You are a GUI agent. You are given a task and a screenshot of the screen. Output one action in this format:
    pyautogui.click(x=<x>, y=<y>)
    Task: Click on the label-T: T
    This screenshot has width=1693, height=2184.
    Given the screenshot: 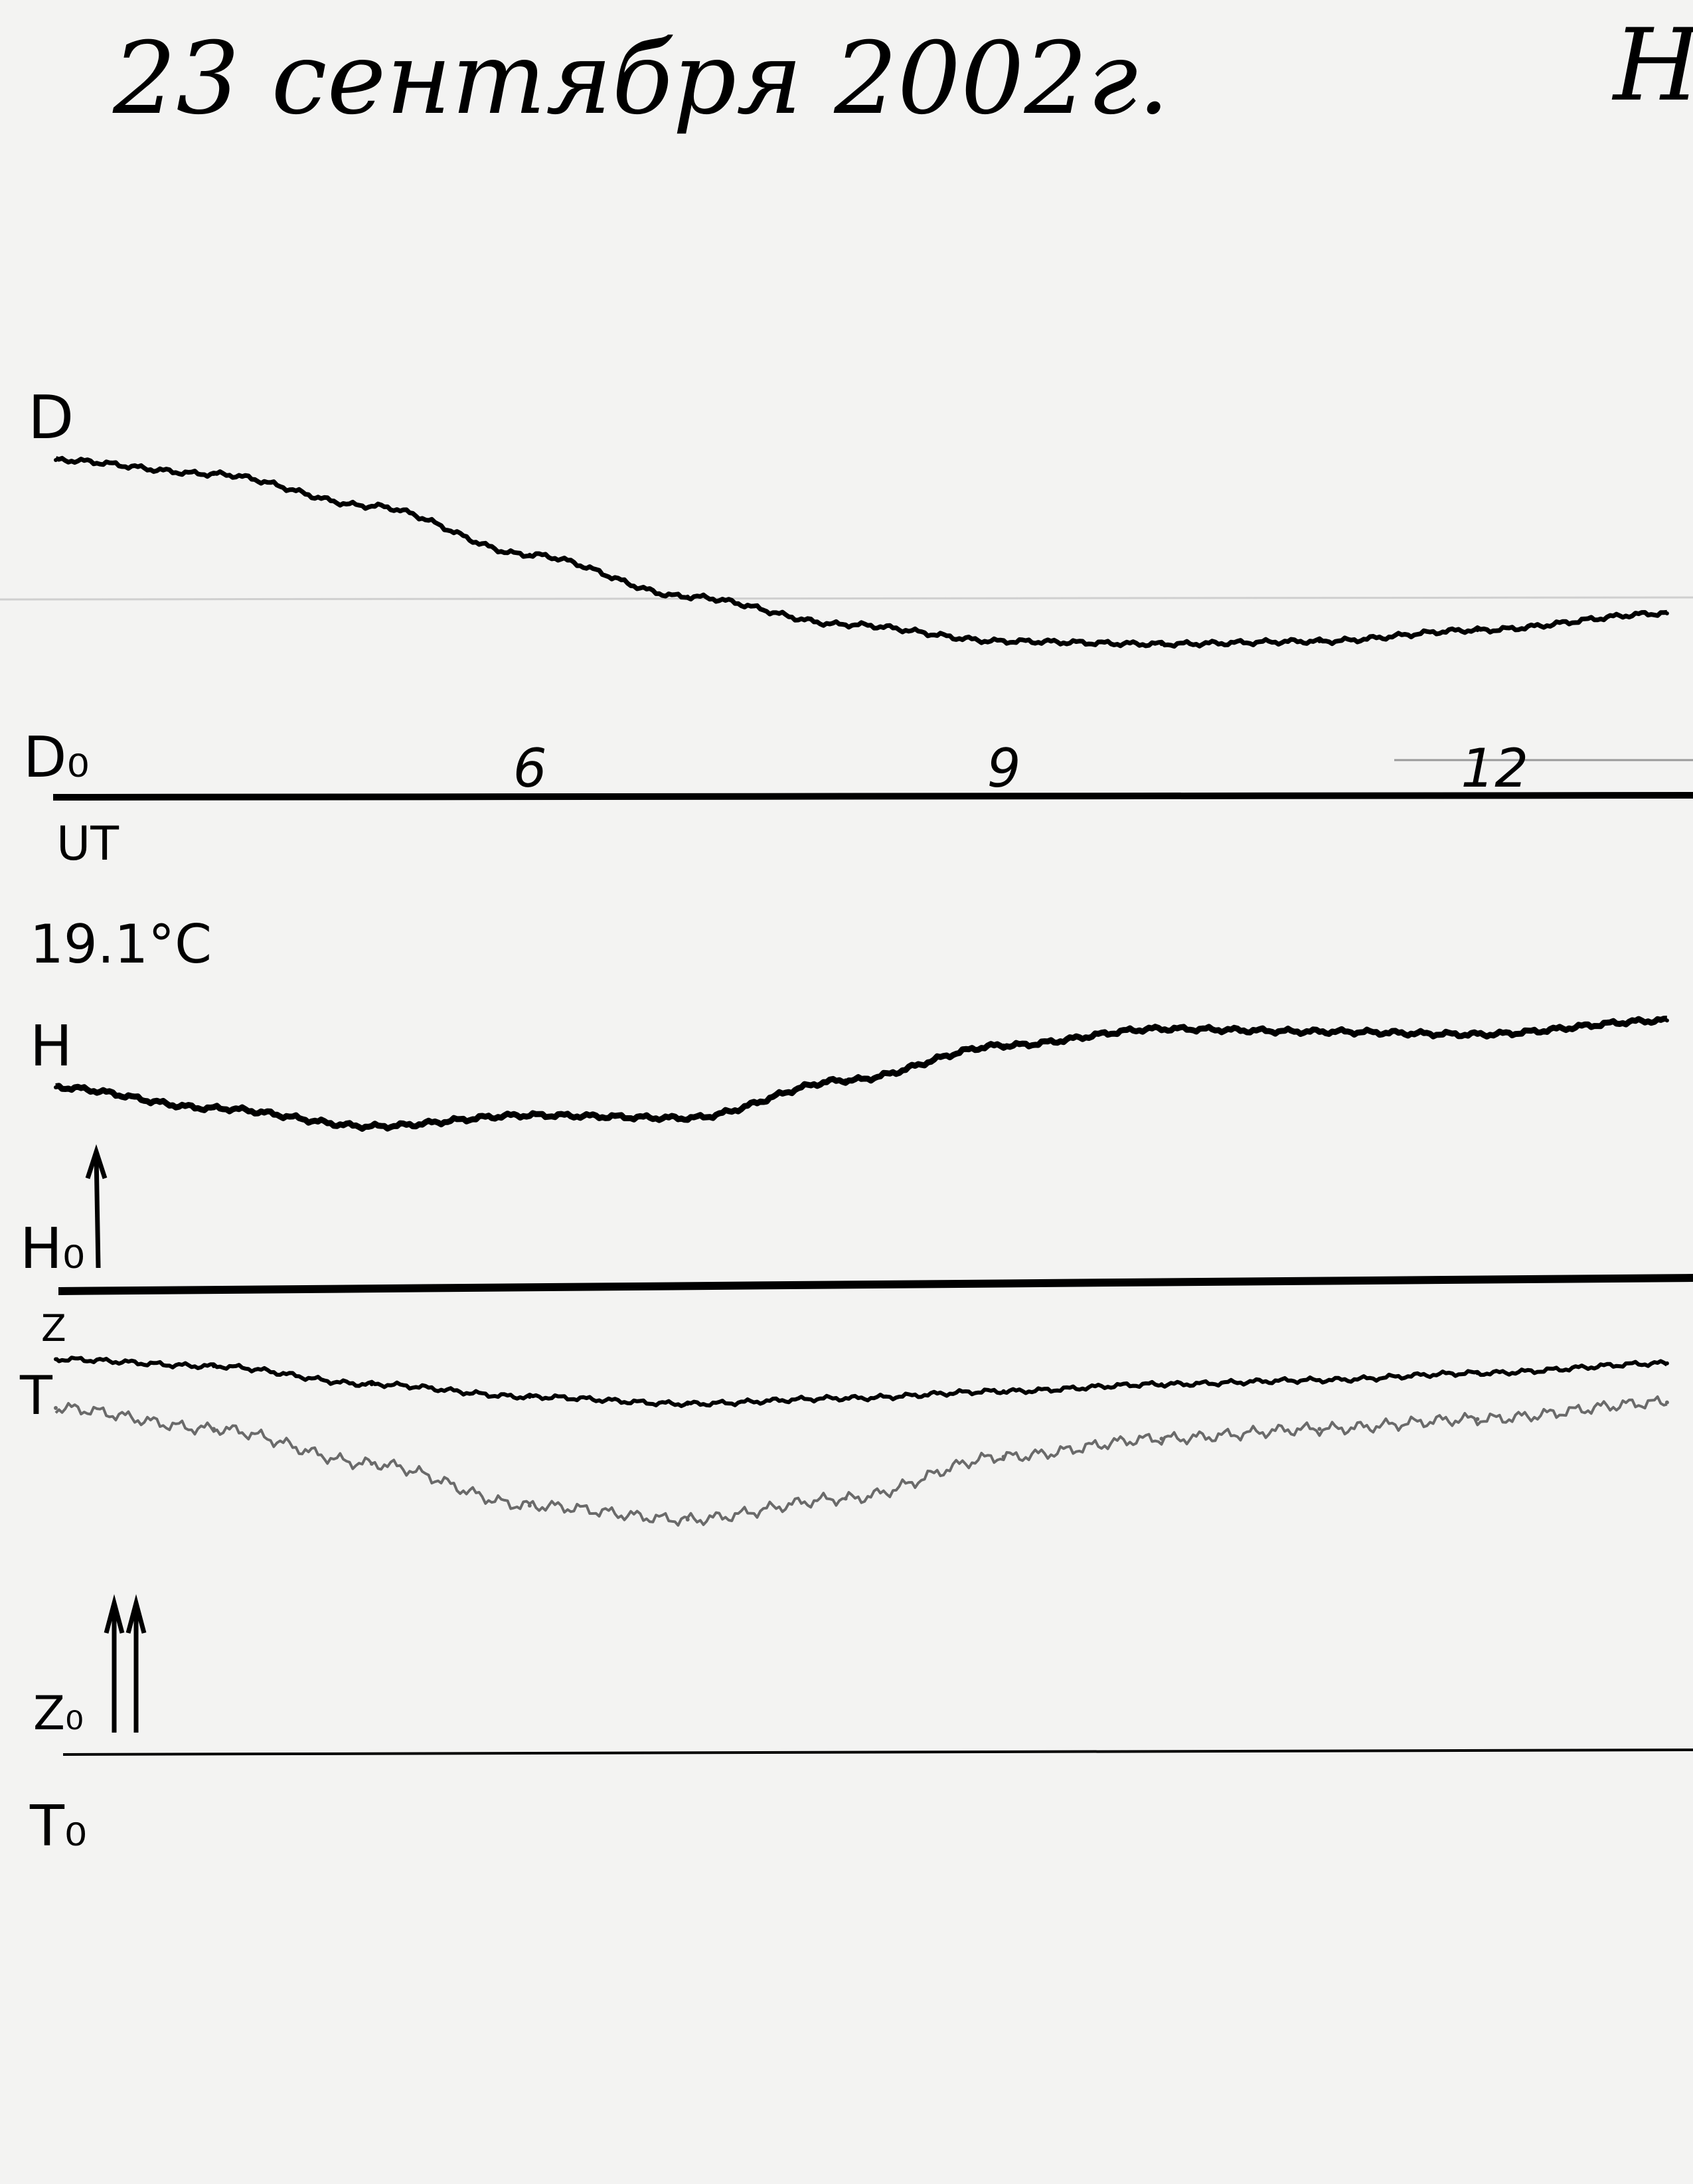 What is the action you would take?
    pyautogui.click(x=36, y=1396)
    